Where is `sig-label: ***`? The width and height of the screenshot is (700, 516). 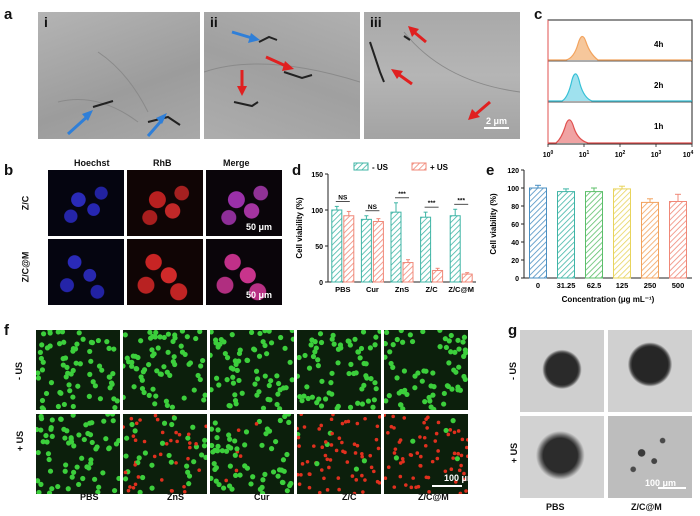 sig-label: *** is located at coordinates (402, 194).